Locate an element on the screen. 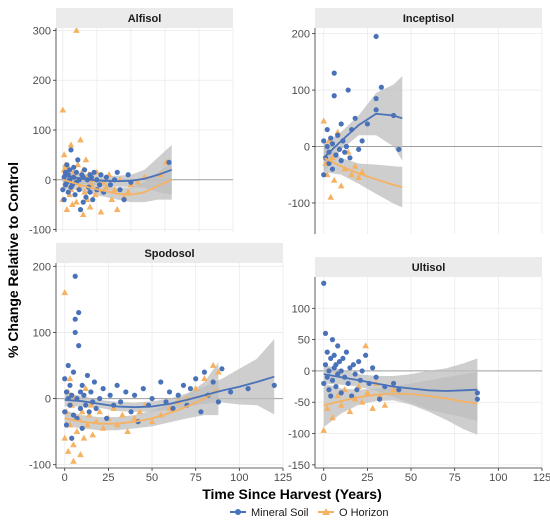 The height and width of the screenshot is (526, 550). x-axis-title: Time Since Harvest (Years) is located at coordinates (292, 494).